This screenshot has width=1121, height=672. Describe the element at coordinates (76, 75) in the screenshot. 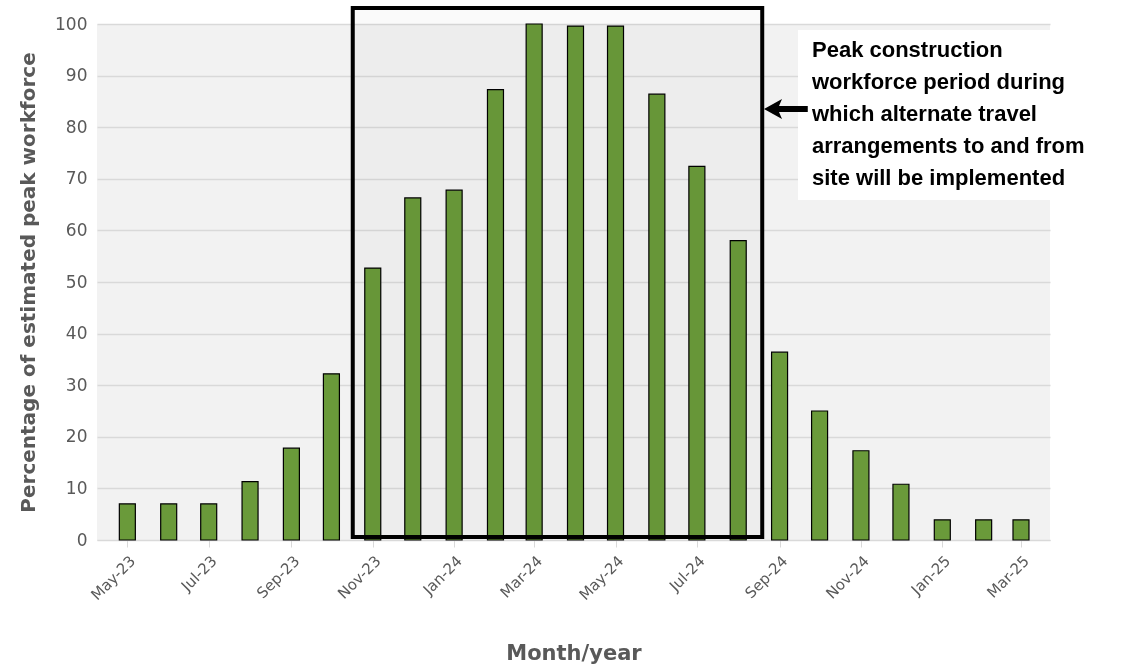

I see `y-tick-label: 90` at that location.